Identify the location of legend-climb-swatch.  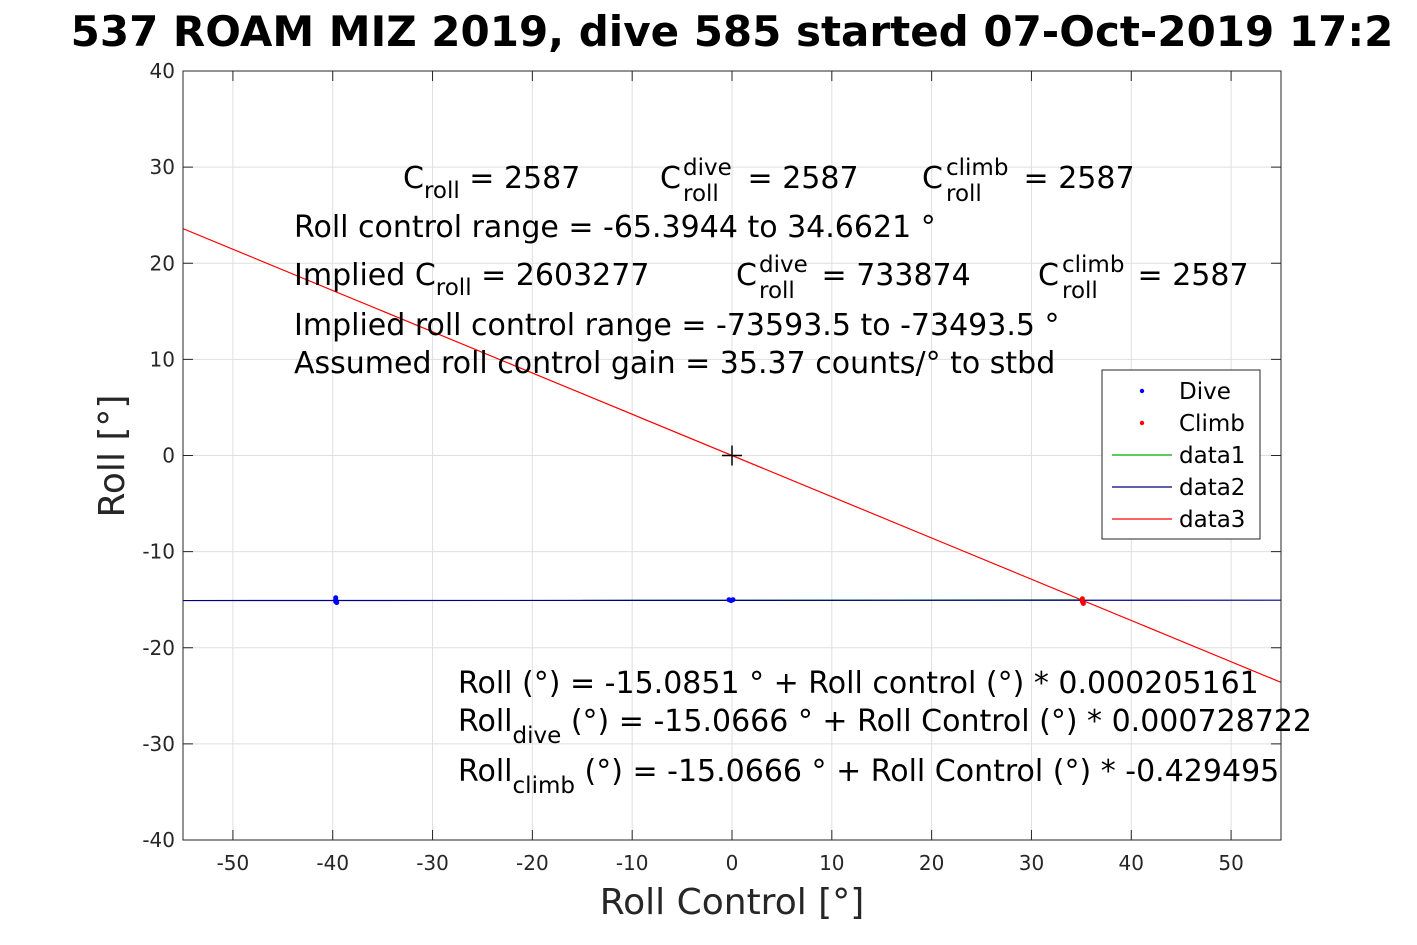
(1142, 423).